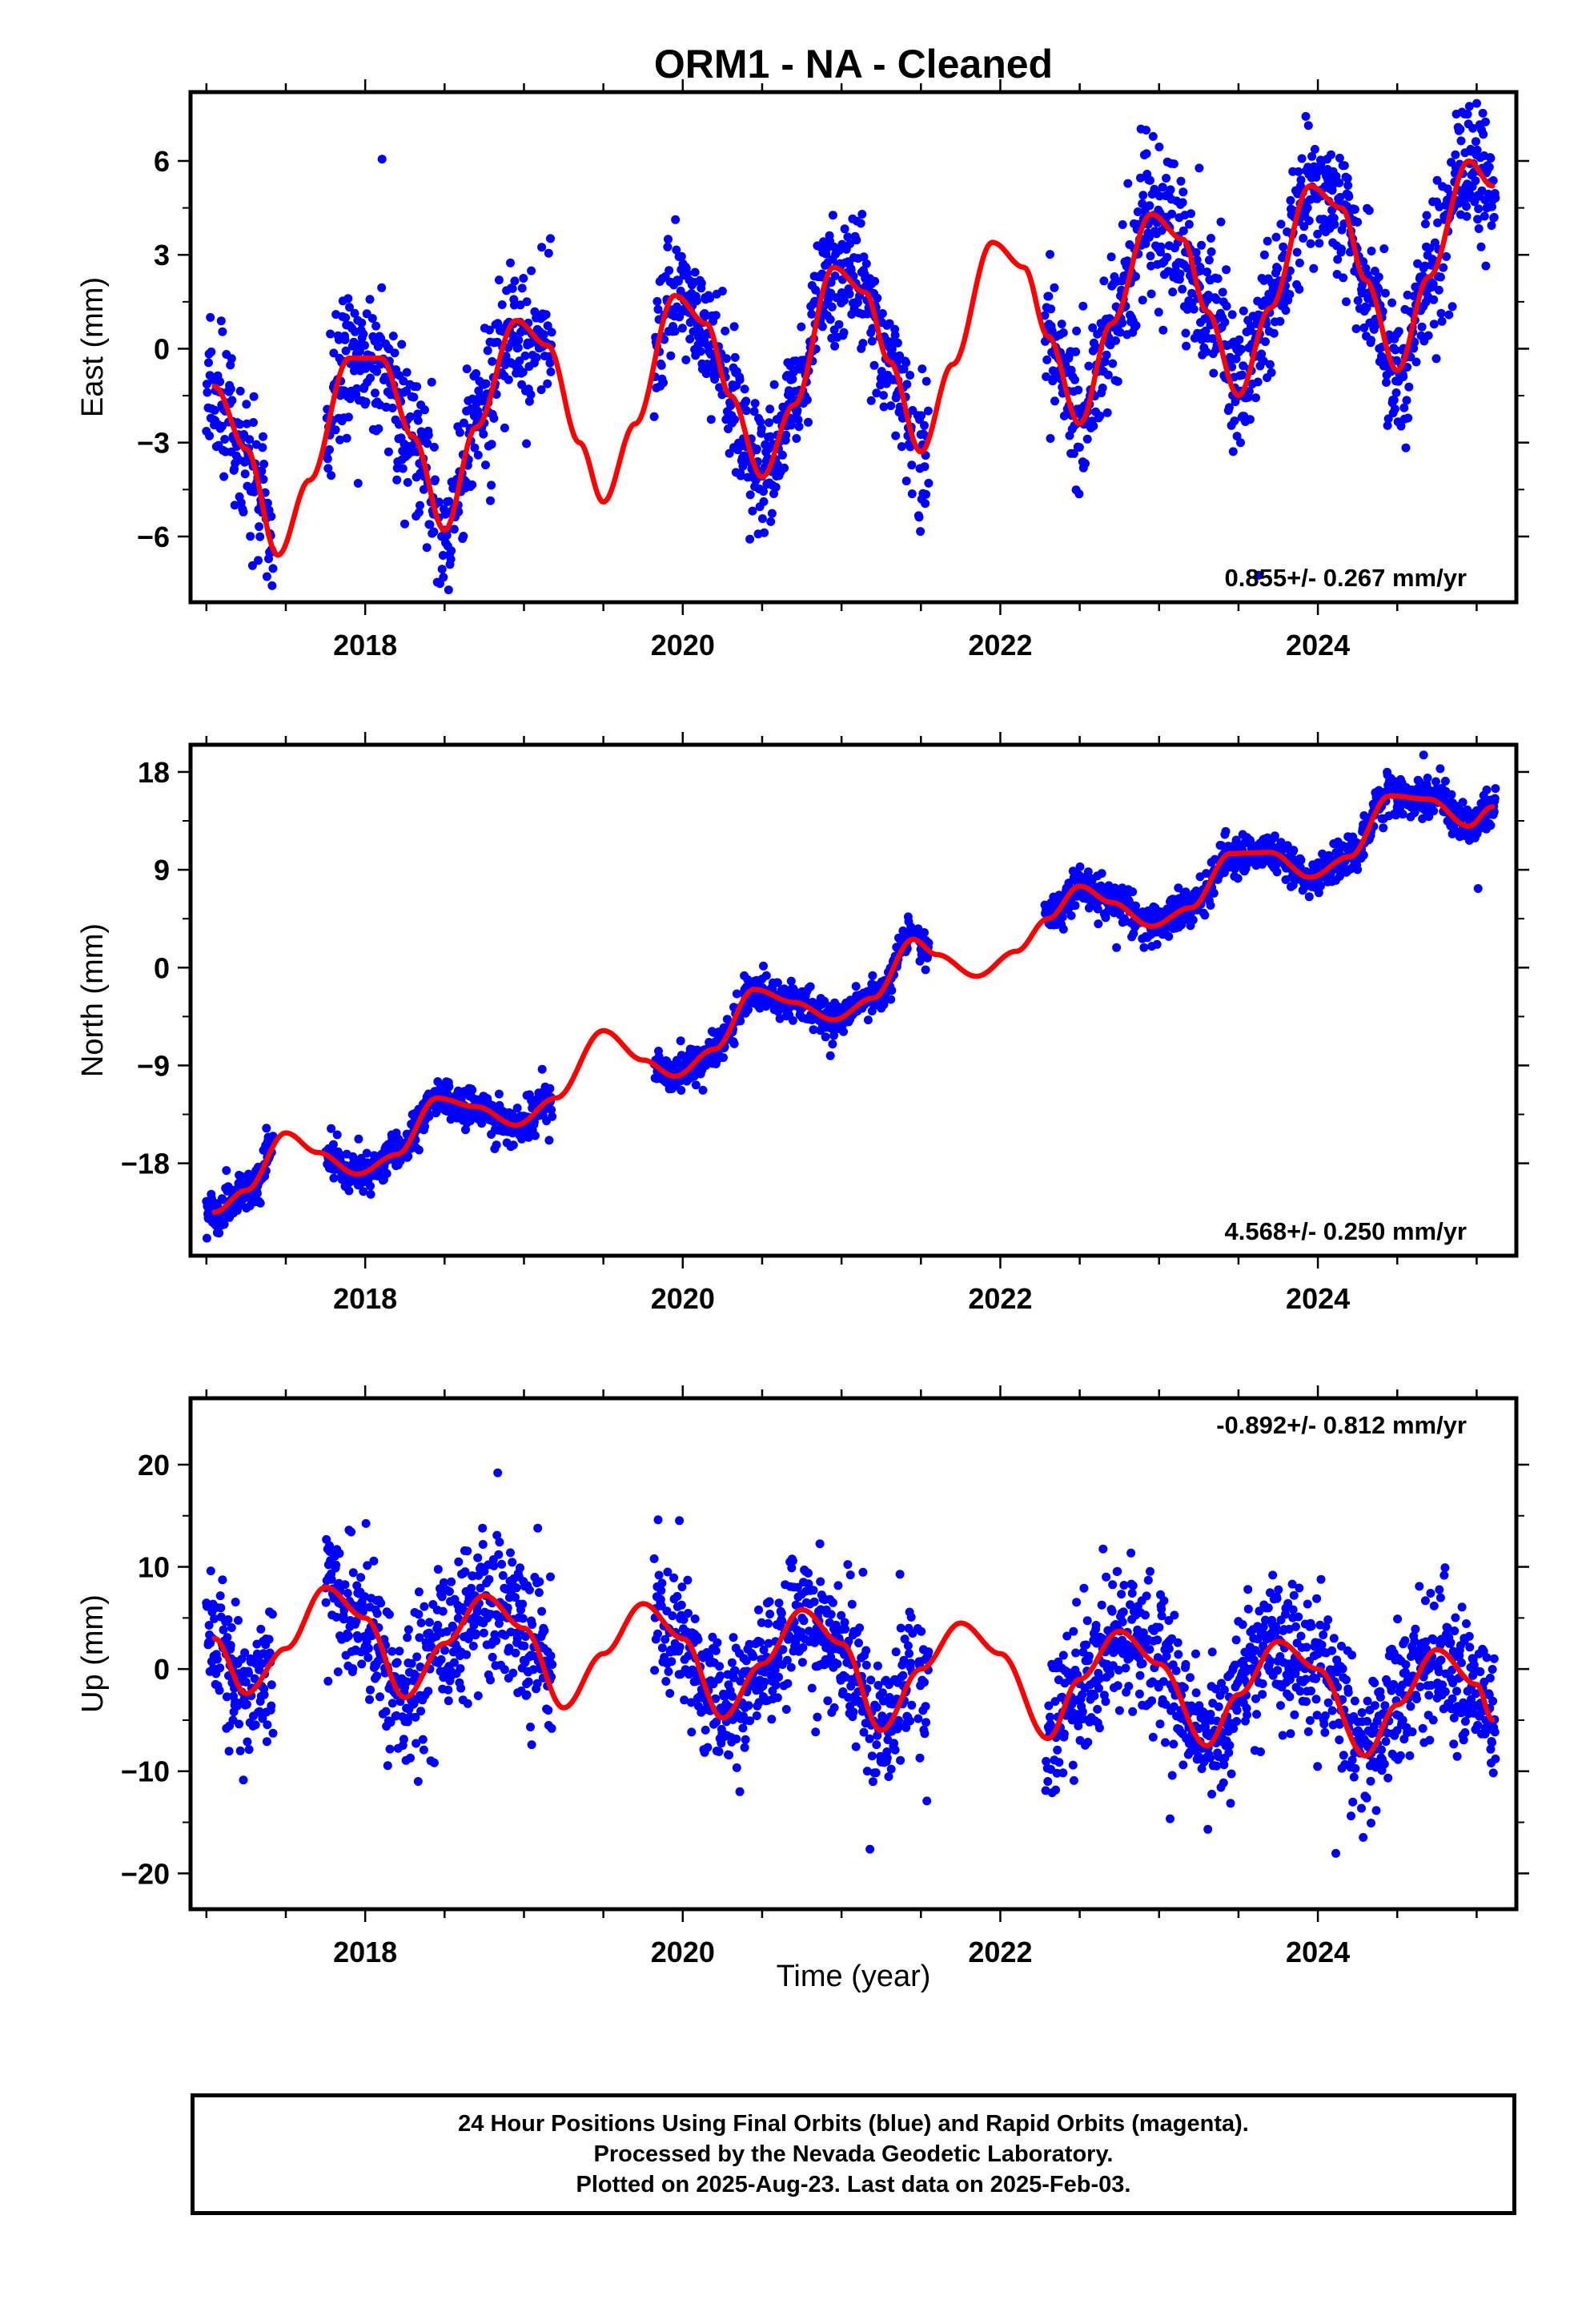  I want to click on y-tick-label: −18, so click(145, 1164).